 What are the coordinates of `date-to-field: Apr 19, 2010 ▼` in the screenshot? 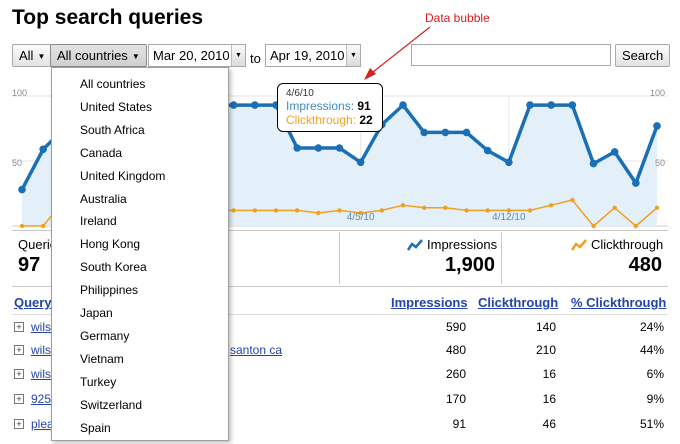 It's located at (313, 55).